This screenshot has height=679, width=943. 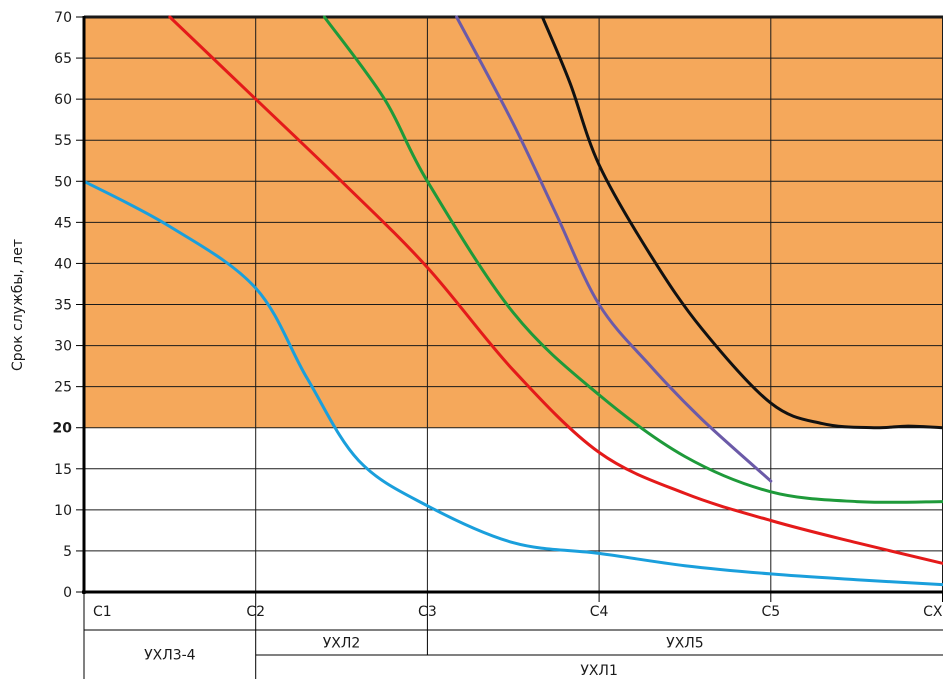 I want to click on y-tick-label: 65, so click(x=63, y=59).